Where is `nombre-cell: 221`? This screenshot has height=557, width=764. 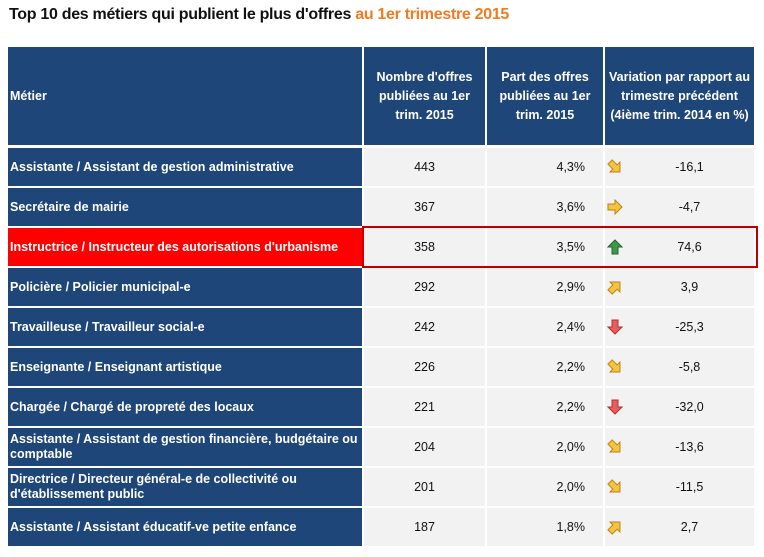 nombre-cell: 221 is located at coordinates (424, 407).